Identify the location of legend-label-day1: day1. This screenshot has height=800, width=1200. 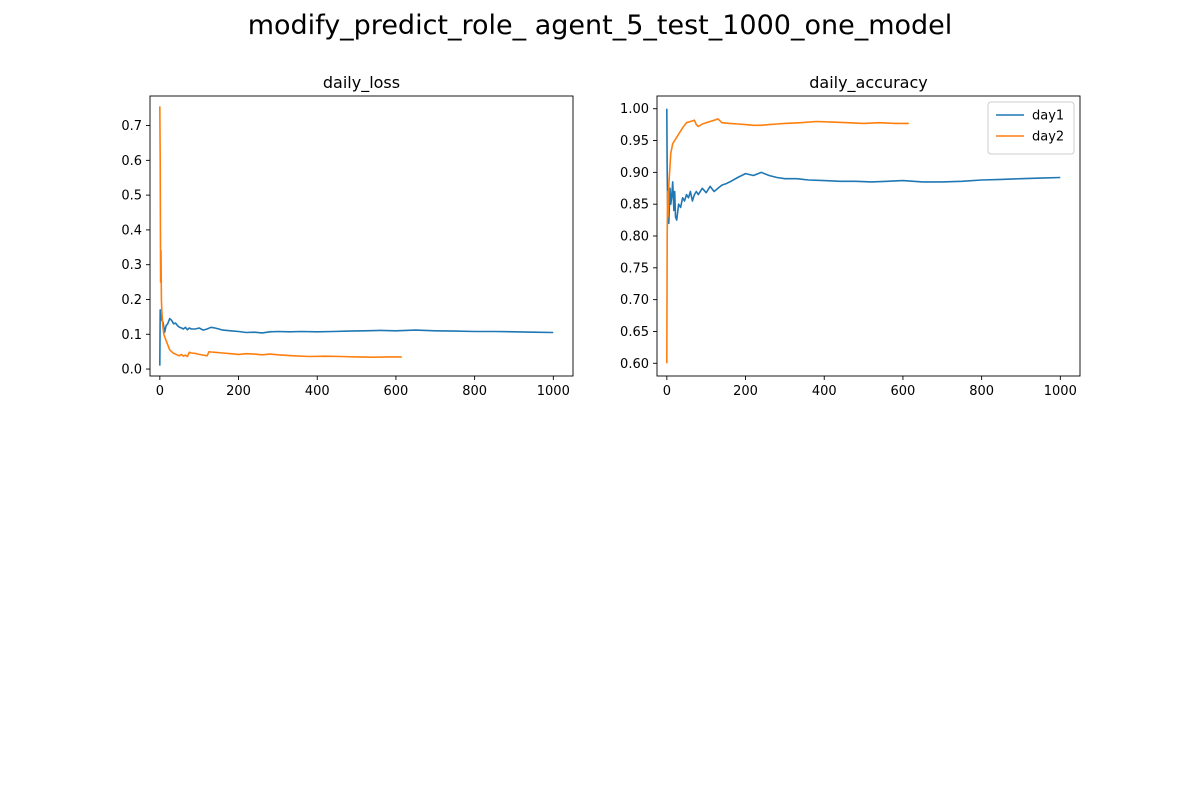
(1048, 116).